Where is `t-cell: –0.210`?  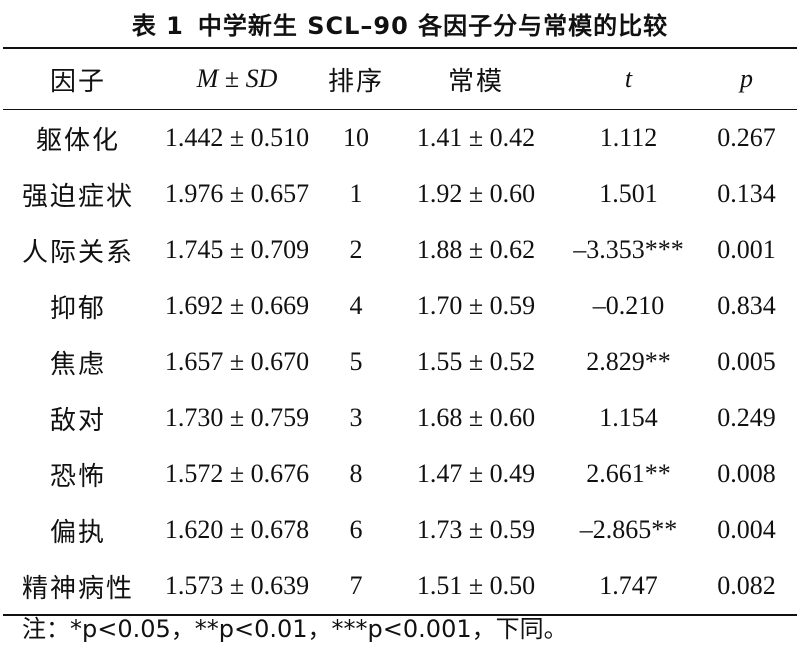
t-cell: –0.210 is located at coordinates (628, 305).